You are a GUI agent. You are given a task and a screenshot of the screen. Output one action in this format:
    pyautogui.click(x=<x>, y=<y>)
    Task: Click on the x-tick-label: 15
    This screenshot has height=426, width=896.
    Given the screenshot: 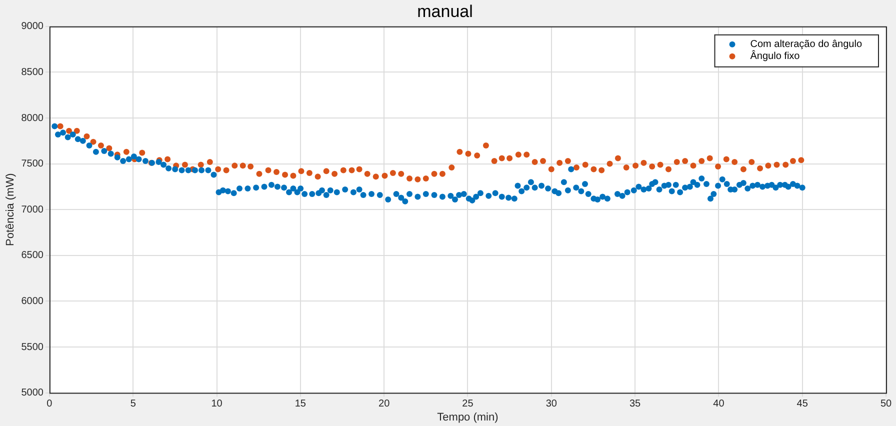 What is the action you would take?
    pyautogui.click(x=300, y=404)
    